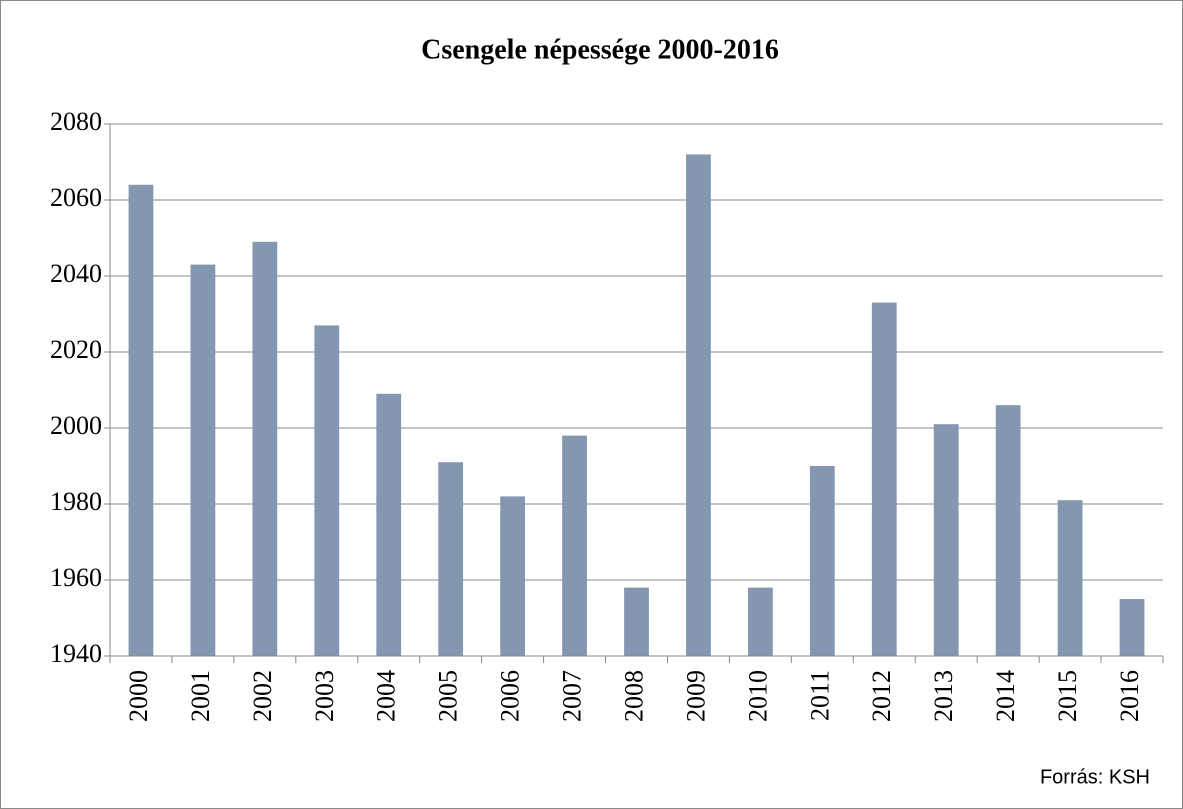 This screenshot has width=1183, height=809. Describe the element at coordinates (1005, 696) in the screenshot. I see `x-tick-label: 2014` at that location.